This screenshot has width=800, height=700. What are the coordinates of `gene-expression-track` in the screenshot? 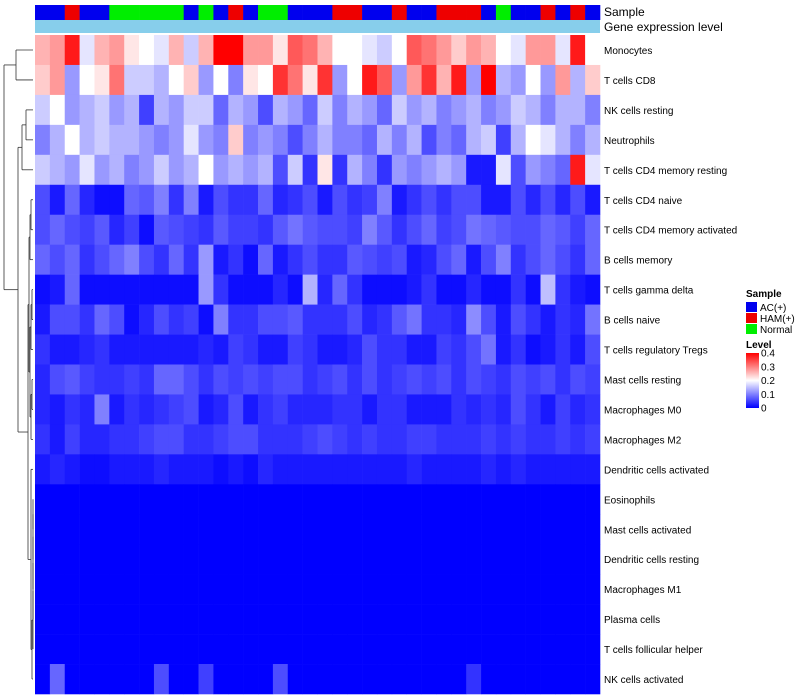 It's located at (317, 26).